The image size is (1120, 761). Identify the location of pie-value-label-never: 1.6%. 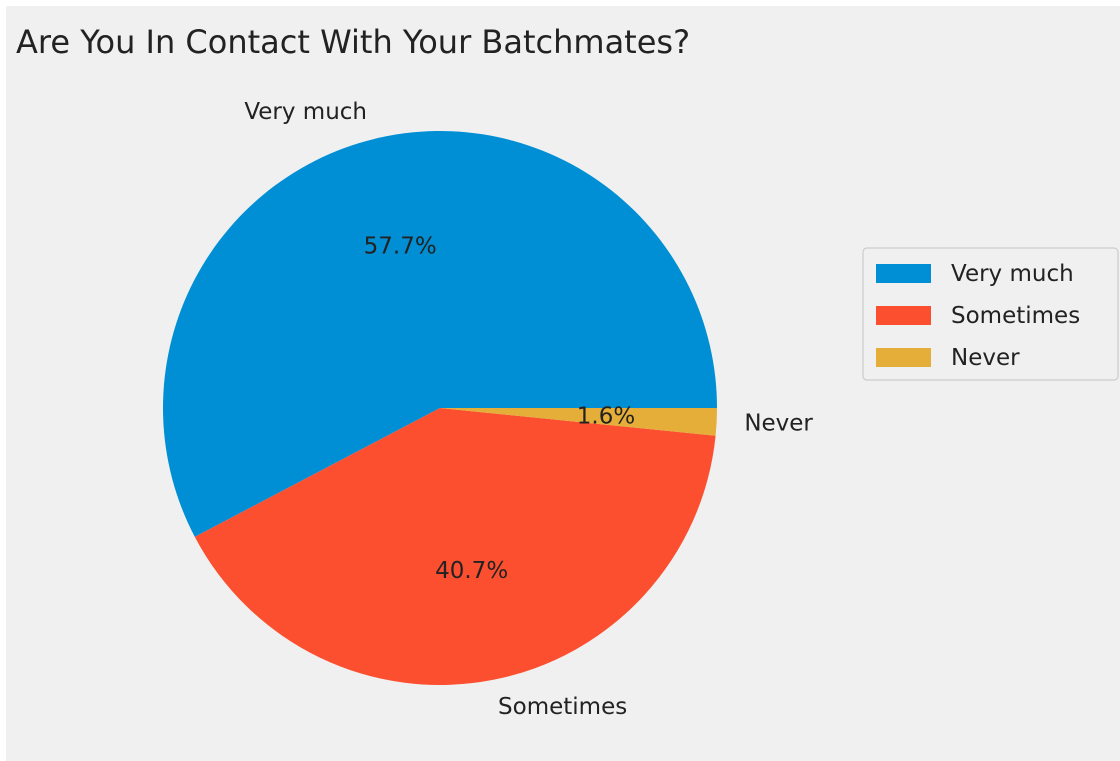
(606, 416).